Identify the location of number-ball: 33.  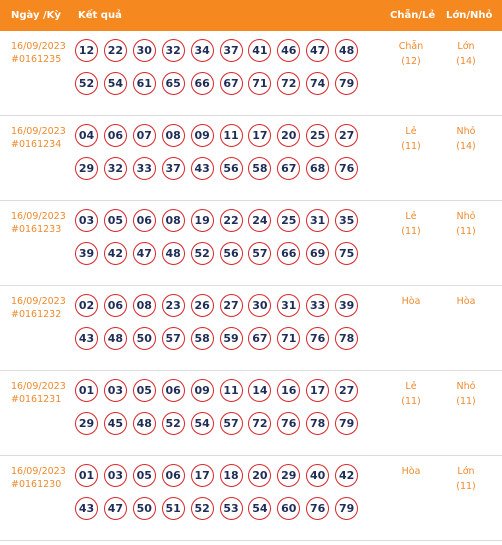
(318, 305).